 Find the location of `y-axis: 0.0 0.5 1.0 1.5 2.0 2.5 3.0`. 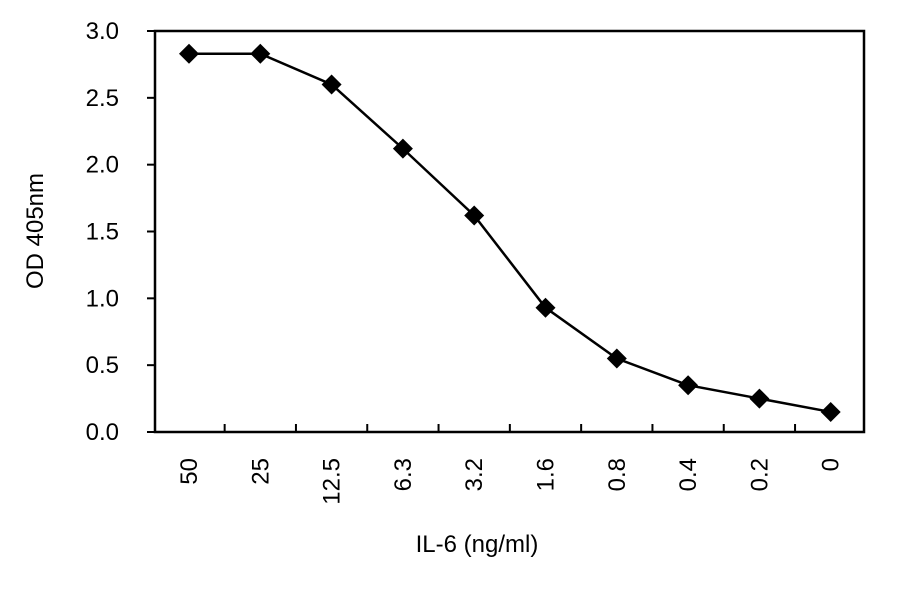

y-axis: 0.0 0.5 1.0 1.5 2.0 2.5 3.0 is located at coordinates (120, 232).